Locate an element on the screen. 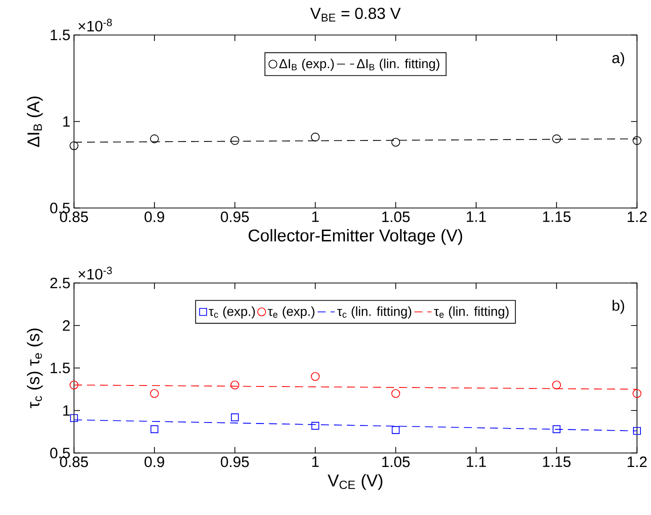 The width and height of the screenshot is (651, 515). legend-label: ΔI$_{B}$ (exp.) is located at coordinates (306, 64).